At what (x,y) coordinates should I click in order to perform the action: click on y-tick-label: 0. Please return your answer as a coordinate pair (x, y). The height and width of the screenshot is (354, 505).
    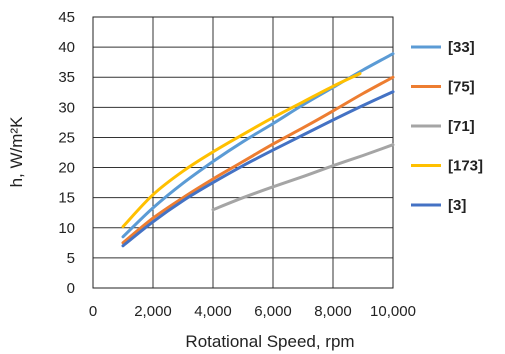
    Looking at the image, I should click on (71, 288).